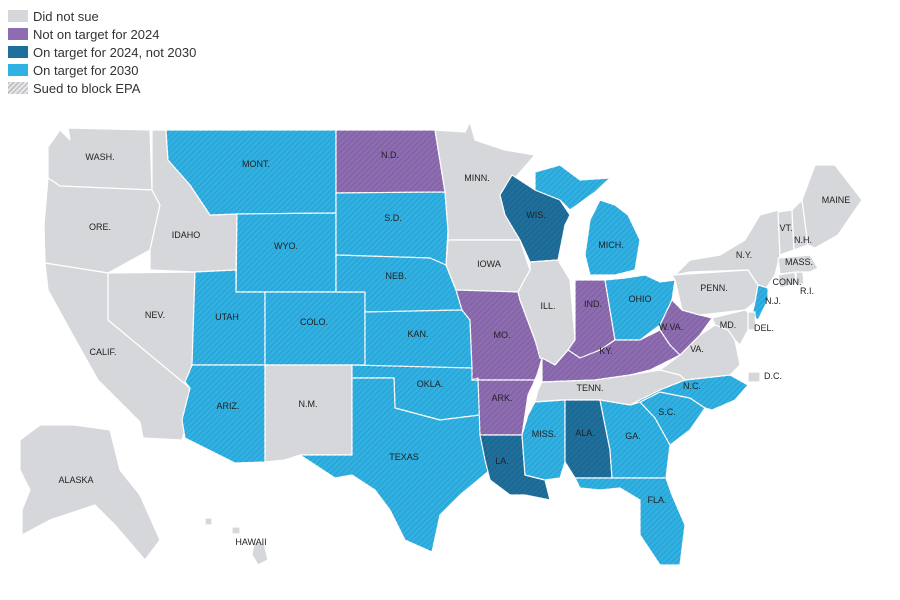 The width and height of the screenshot is (900, 600). I want to click on legend-label: Sued to block EPA, so click(87, 88).